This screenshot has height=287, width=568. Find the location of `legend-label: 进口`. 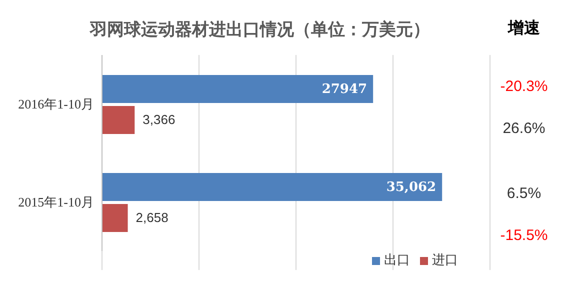

legend-label: 进口 is located at coordinates (445, 259).